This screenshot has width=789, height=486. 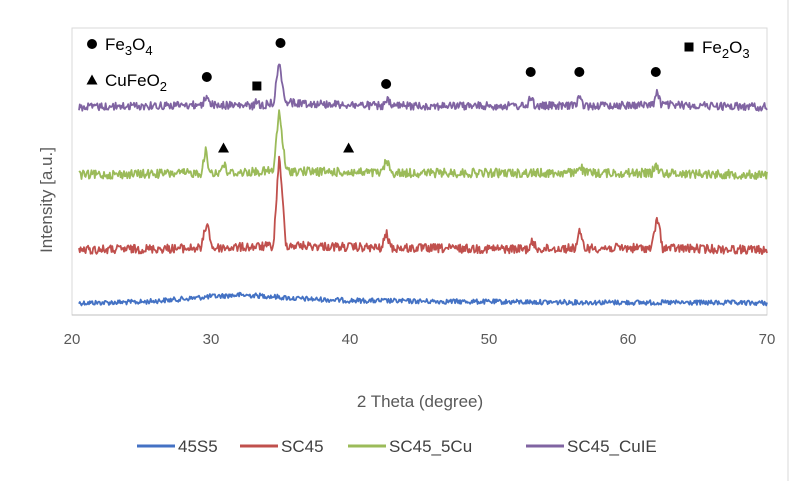 I want to click on x-tick-label-50: 50, so click(x=489, y=339).